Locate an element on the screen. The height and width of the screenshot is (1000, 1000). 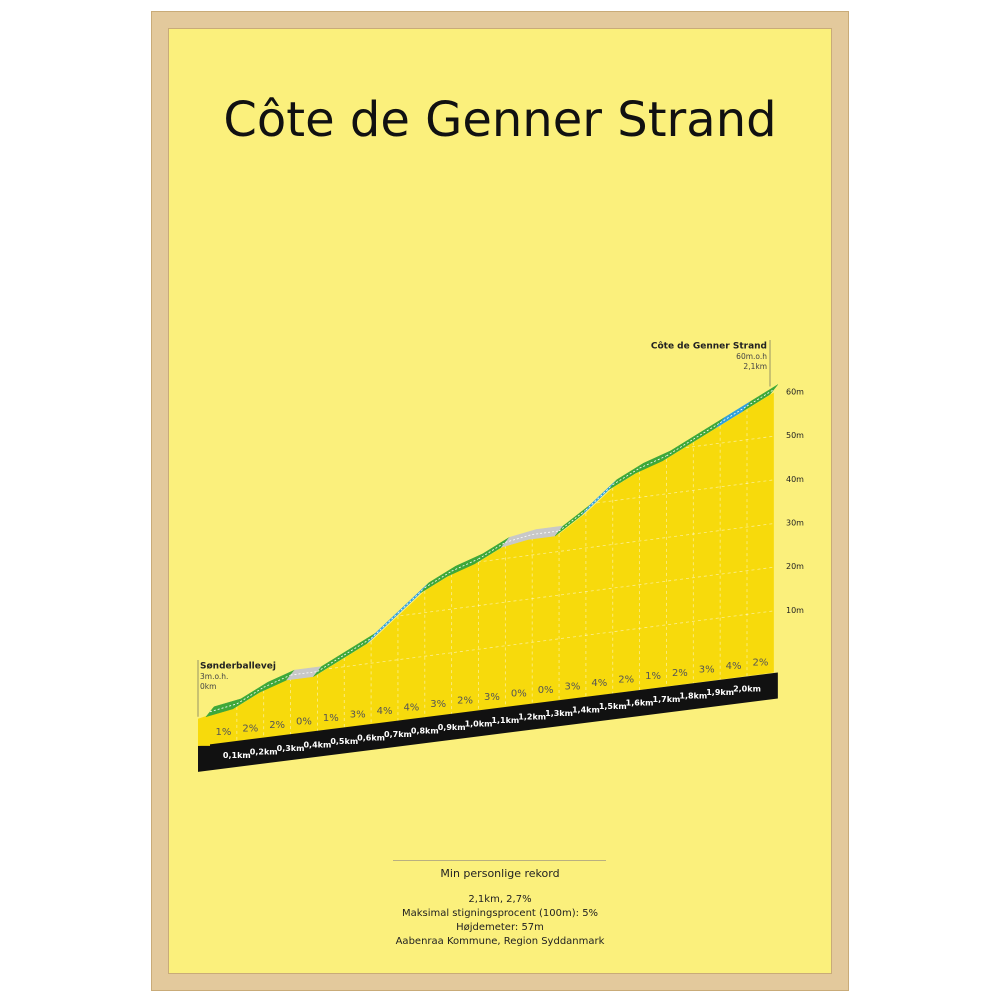
start-elevation: 3m.o.h. is located at coordinates (214, 676).